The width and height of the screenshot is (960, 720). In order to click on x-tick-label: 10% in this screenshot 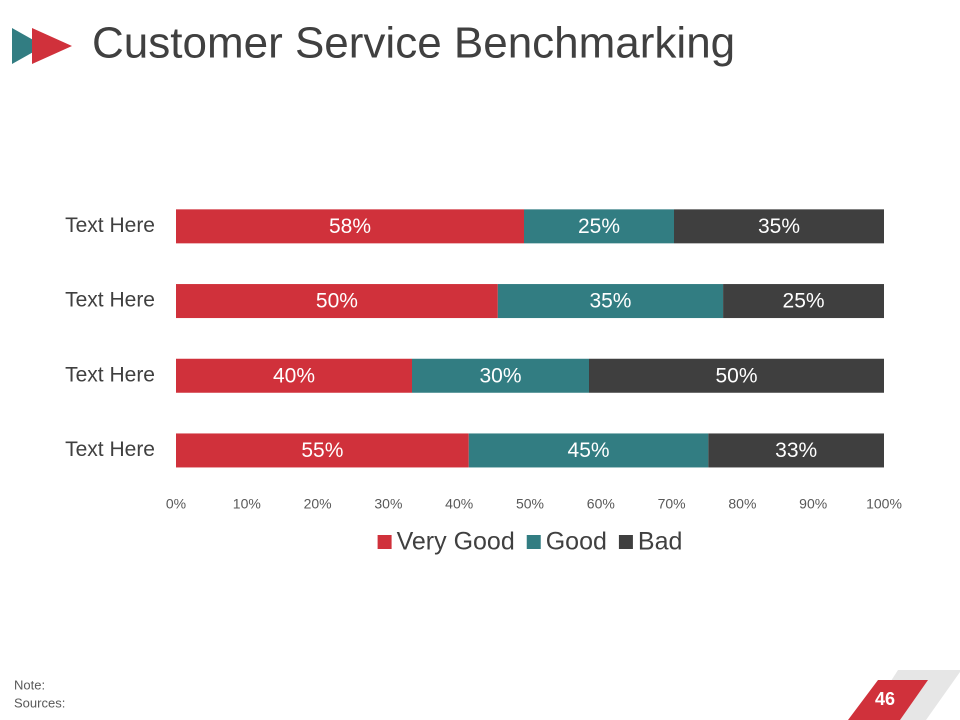, I will do `click(247, 504)`.